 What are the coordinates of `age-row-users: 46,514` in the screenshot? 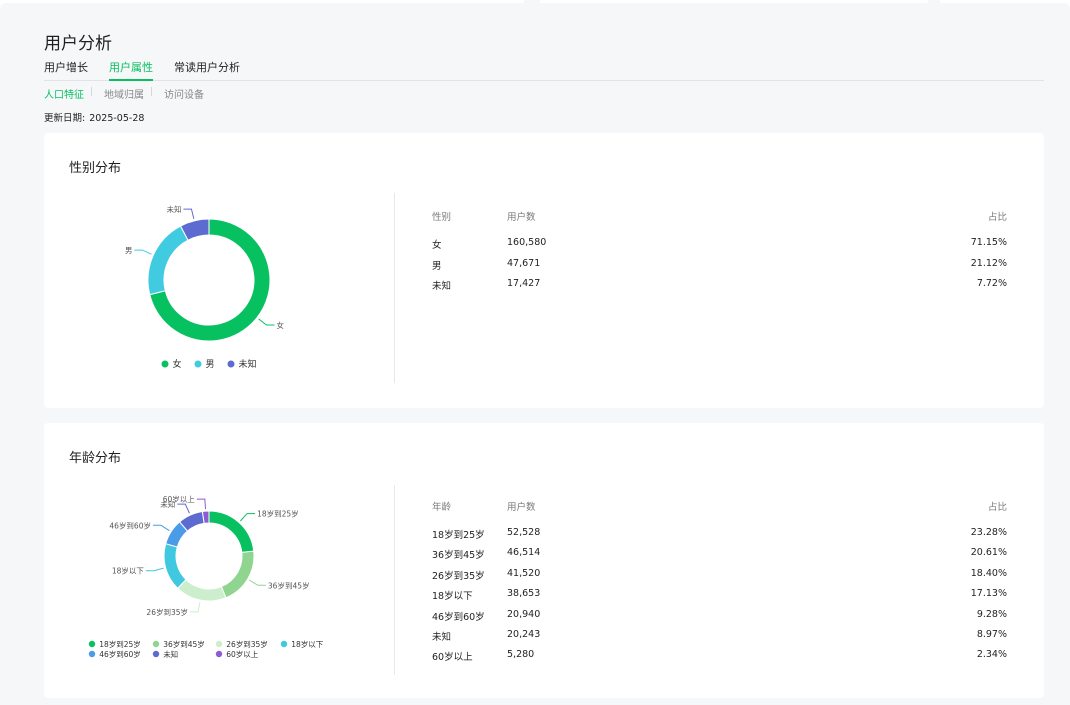 It's located at (524, 553).